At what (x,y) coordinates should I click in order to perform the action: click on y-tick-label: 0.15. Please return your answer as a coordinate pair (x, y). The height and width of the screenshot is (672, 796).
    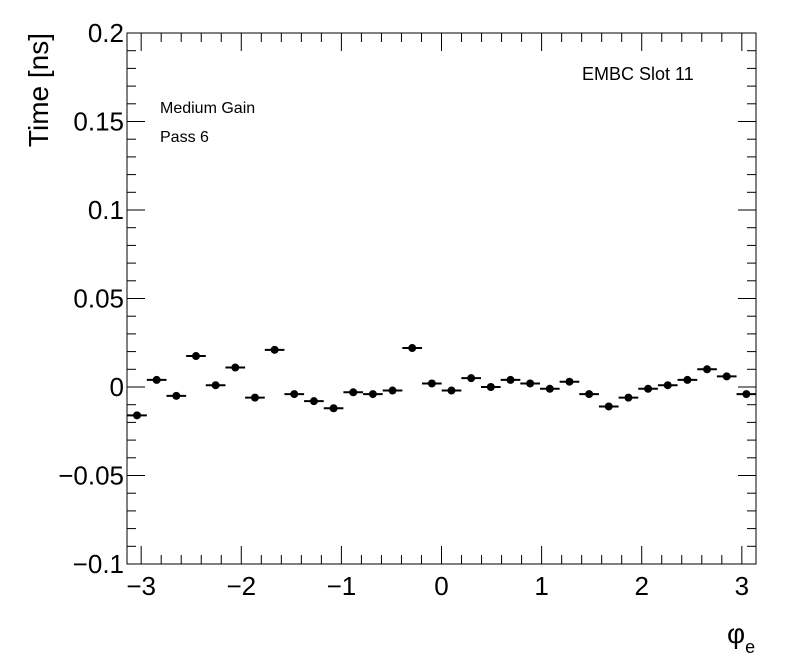
    Looking at the image, I should click on (98, 122).